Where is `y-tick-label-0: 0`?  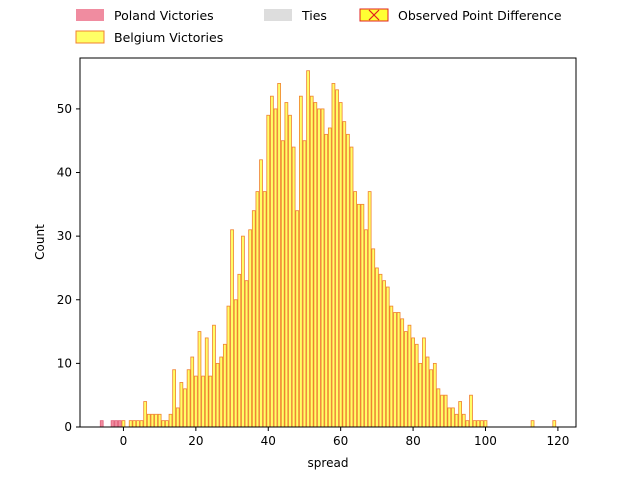 y-tick-label-0: 0 is located at coordinates (68, 427).